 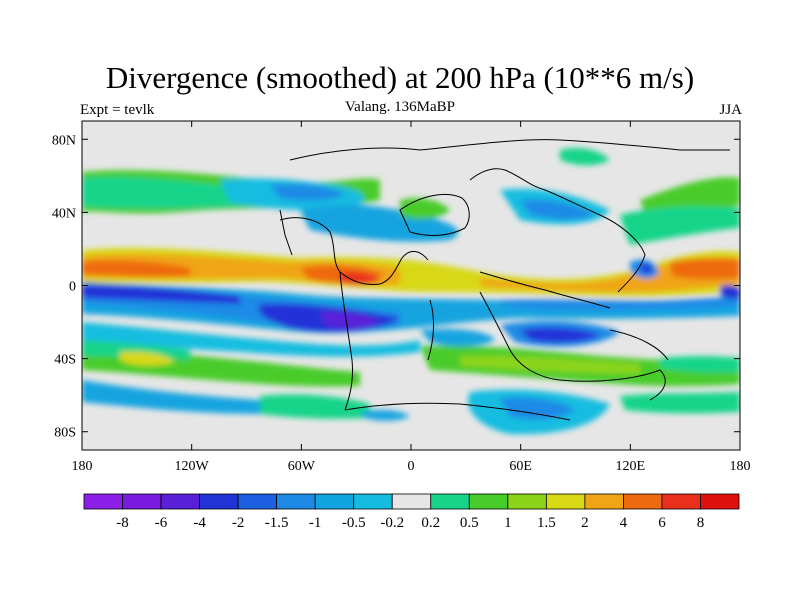 I want to click on colorbar-label: -2, so click(x=238, y=523).